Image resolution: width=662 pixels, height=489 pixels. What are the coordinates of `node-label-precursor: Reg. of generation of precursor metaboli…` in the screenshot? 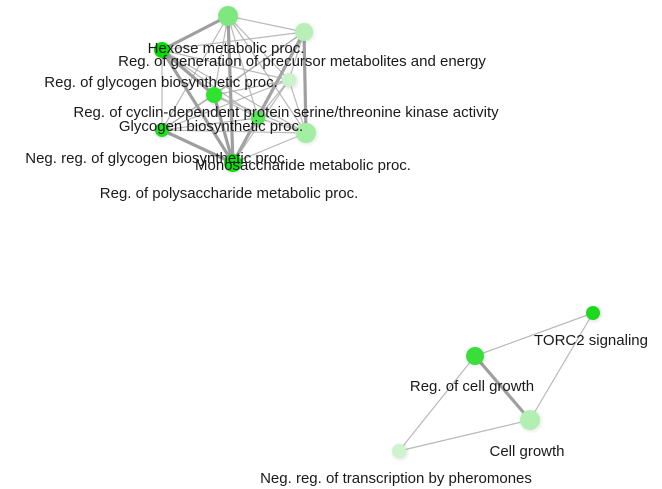 It's located at (302, 61).